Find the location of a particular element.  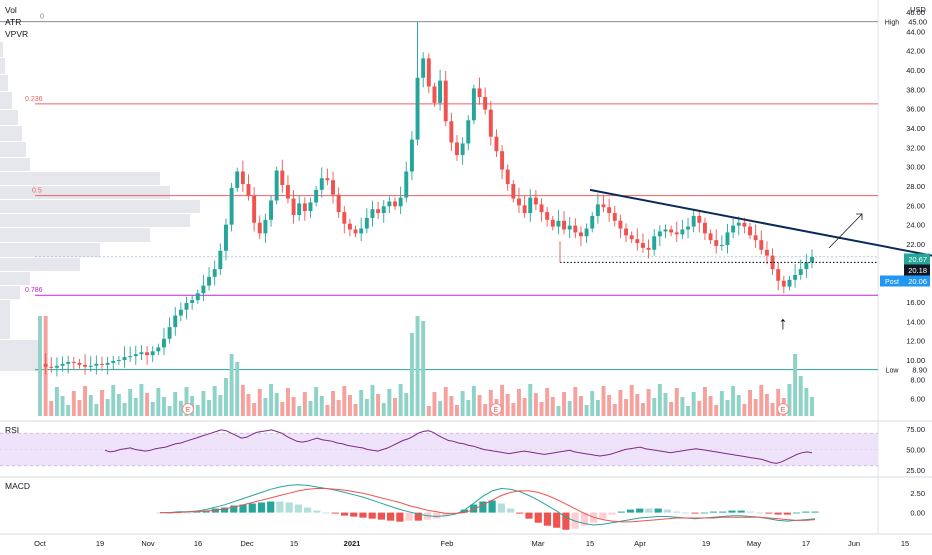

price-tick-label: 10.00 is located at coordinates (915, 360).